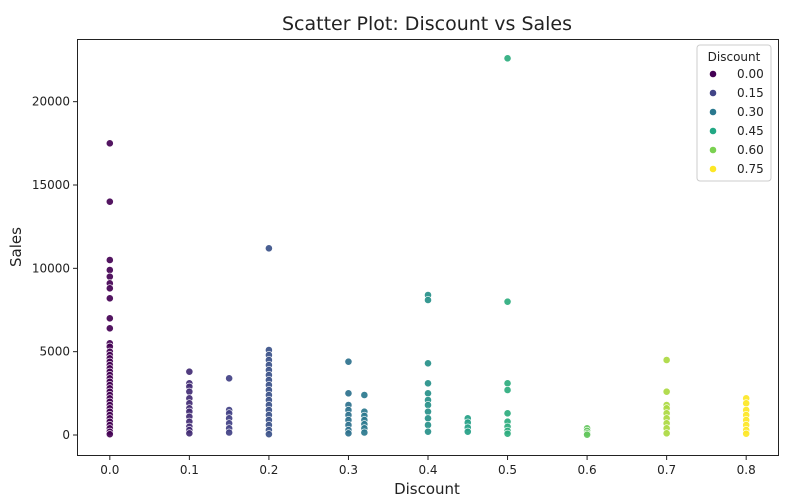  Describe the element at coordinates (51, 185) in the screenshot. I see `y-tick-label: 15000` at that location.